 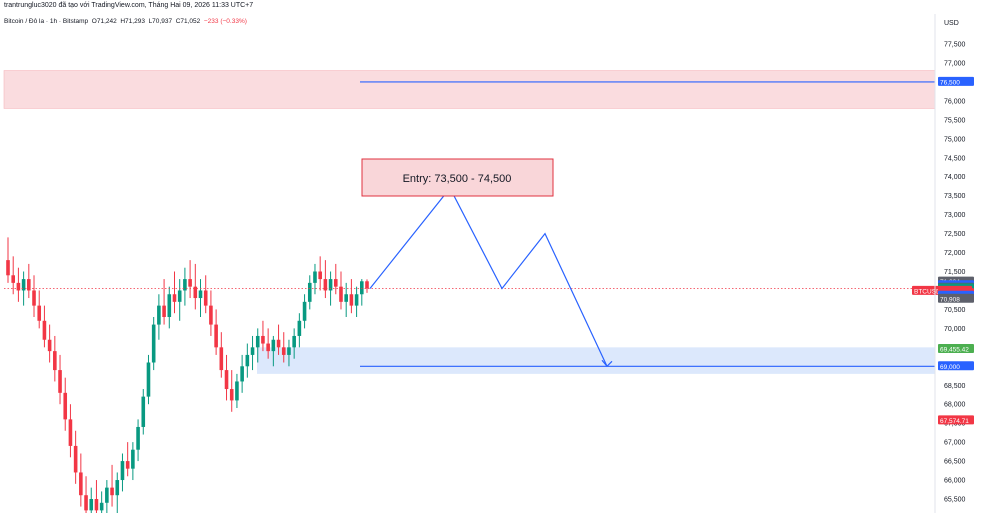 I want to click on y-tick-label: 72,000, so click(x=955, y=253).